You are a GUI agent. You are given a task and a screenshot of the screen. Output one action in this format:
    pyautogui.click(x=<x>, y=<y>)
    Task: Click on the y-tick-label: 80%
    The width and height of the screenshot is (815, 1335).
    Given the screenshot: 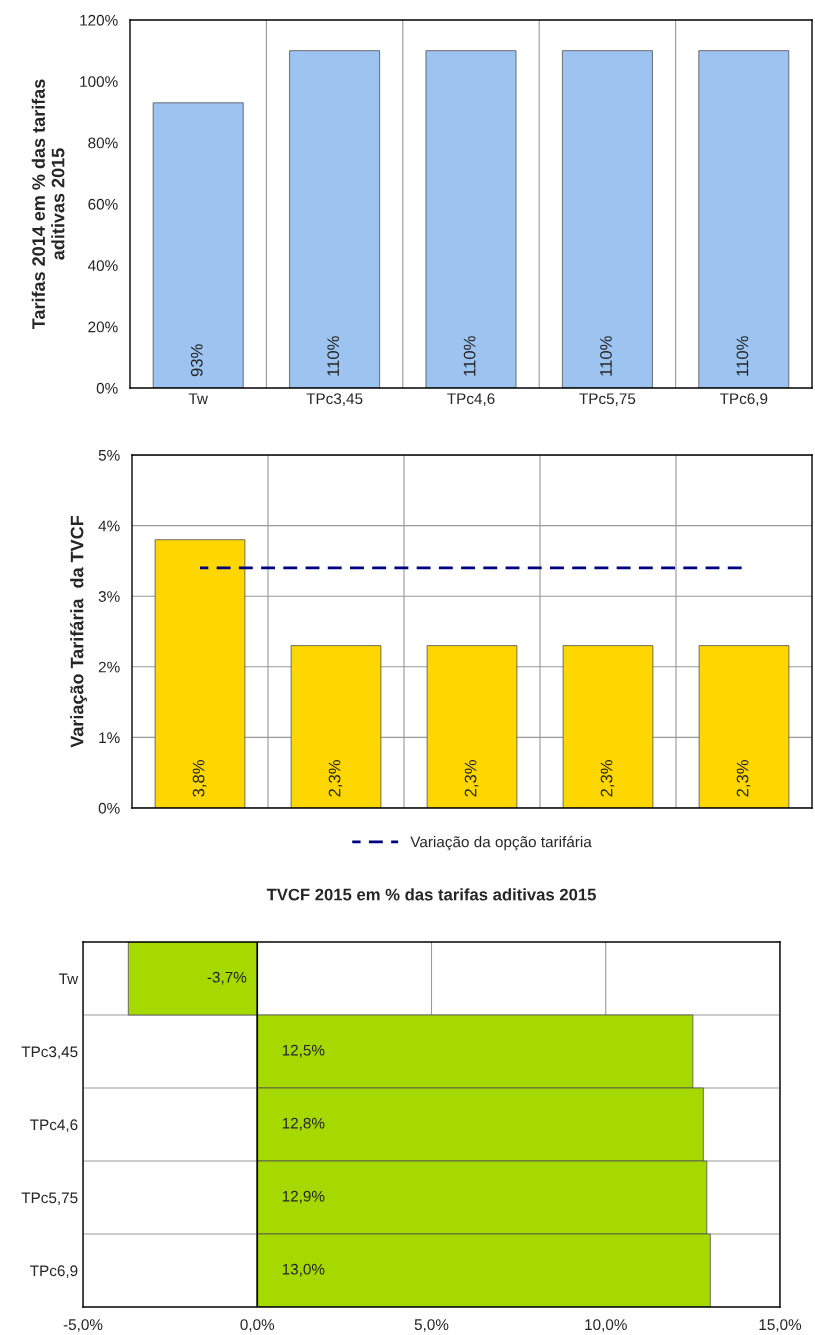 What is the action you would take?
    pyautogui.click(x=103, y=143)
    